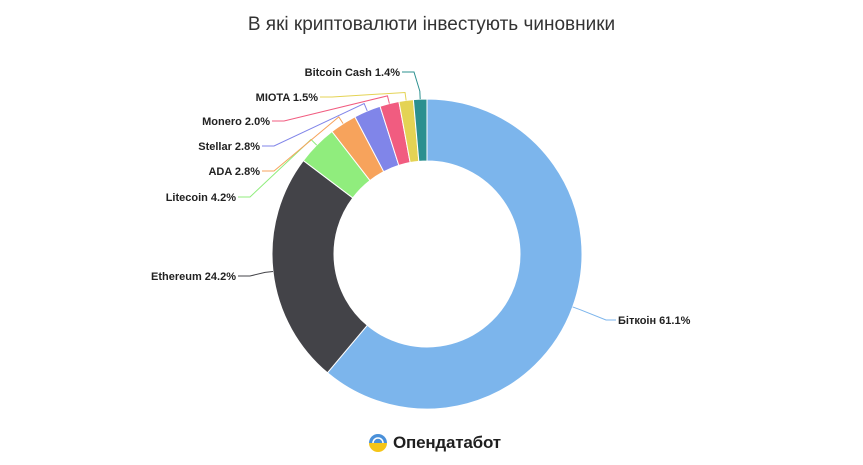 This screenshot has width=863, height=465. Describe the element at coordinates (378, 443) in the screenshot. I see `opendatabot-logo-icon` at that location.